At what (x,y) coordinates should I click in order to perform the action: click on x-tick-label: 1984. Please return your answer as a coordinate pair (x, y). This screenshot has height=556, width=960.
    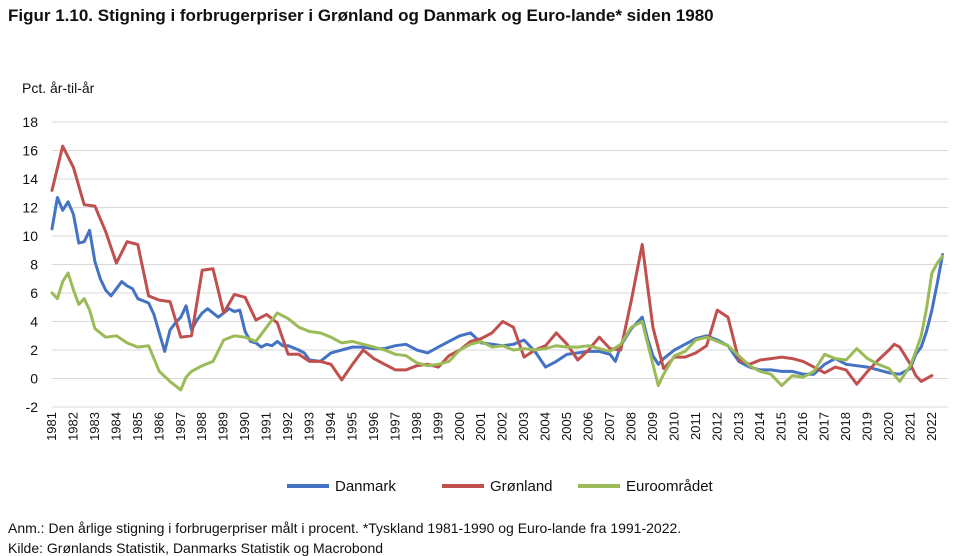
    Looking at the image, I should click on (115, 426).